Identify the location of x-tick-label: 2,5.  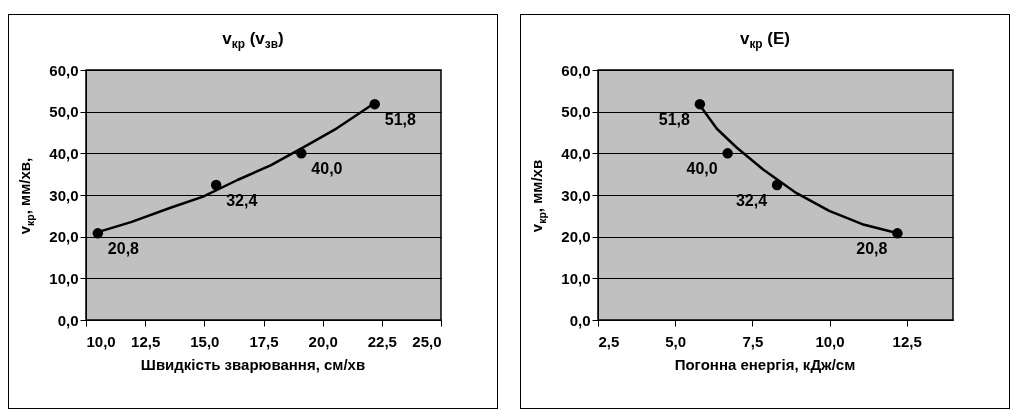
(609, 341).